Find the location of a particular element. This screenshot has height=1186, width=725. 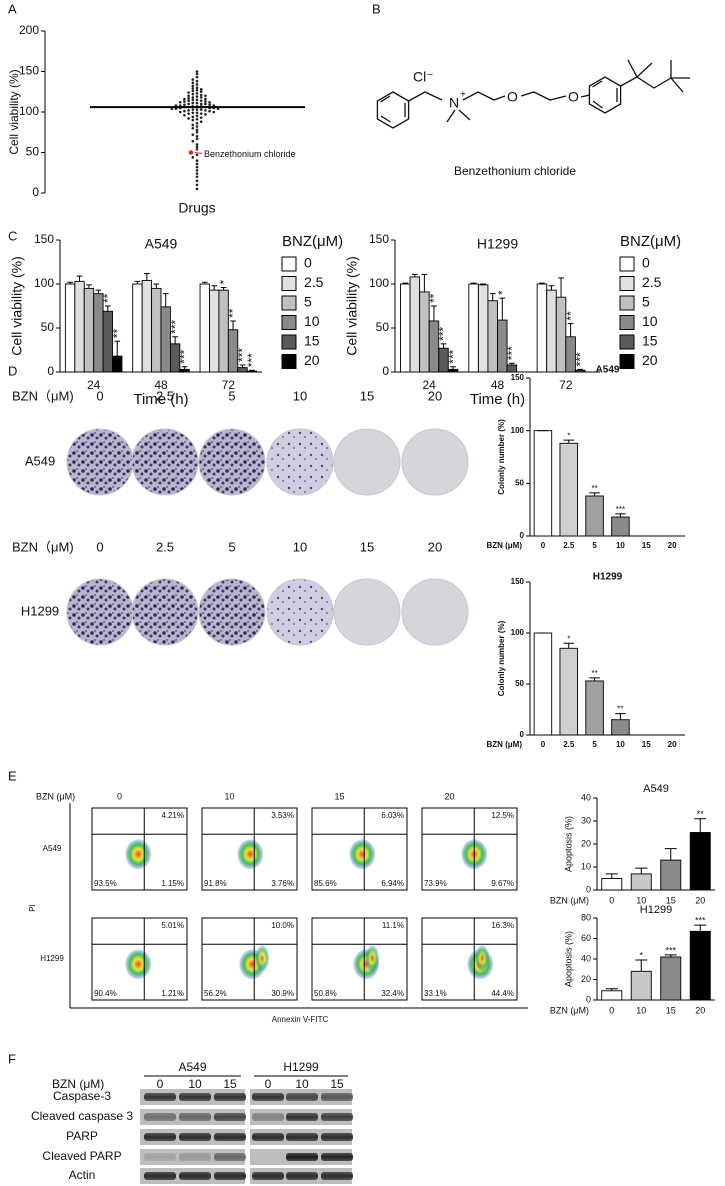

quadrant-percent: 91.8% is located at coordinates (215, 883).